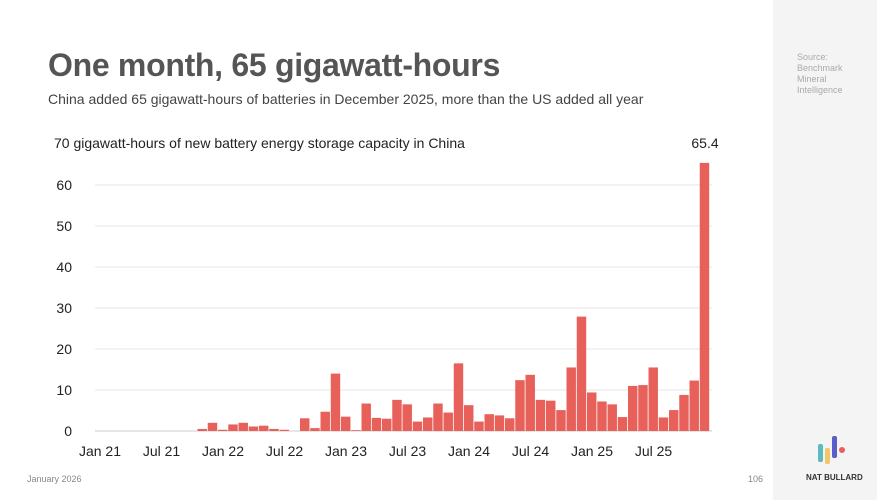  I want to click on source-note: Source: Benchmark Mineral Intelligence, so click(820, 73).